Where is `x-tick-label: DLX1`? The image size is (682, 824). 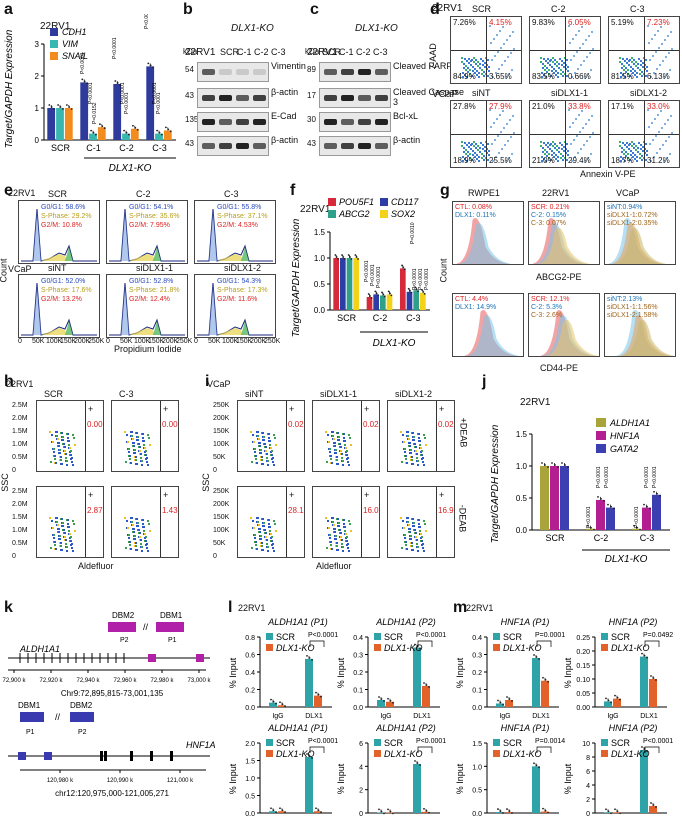 x-tick-label: DLX1 is located at coordinates (649, 716).